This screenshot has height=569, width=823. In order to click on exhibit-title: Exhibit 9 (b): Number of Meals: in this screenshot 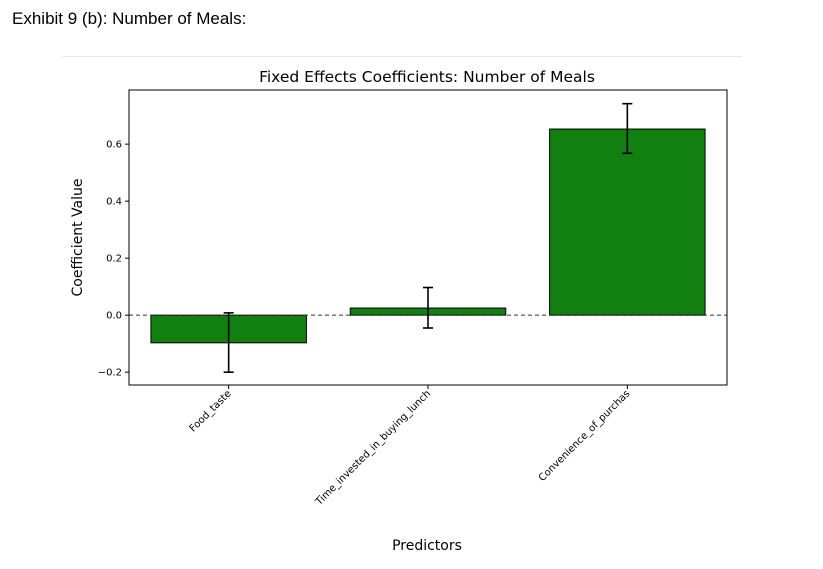, I will do `click(129, 18)`.